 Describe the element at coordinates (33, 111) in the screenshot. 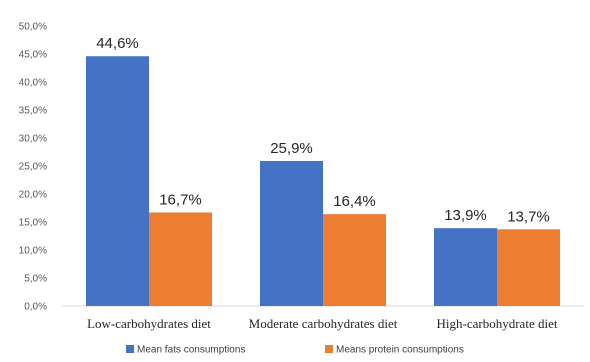

I see `y-tick-label: 35,0%` at that location.